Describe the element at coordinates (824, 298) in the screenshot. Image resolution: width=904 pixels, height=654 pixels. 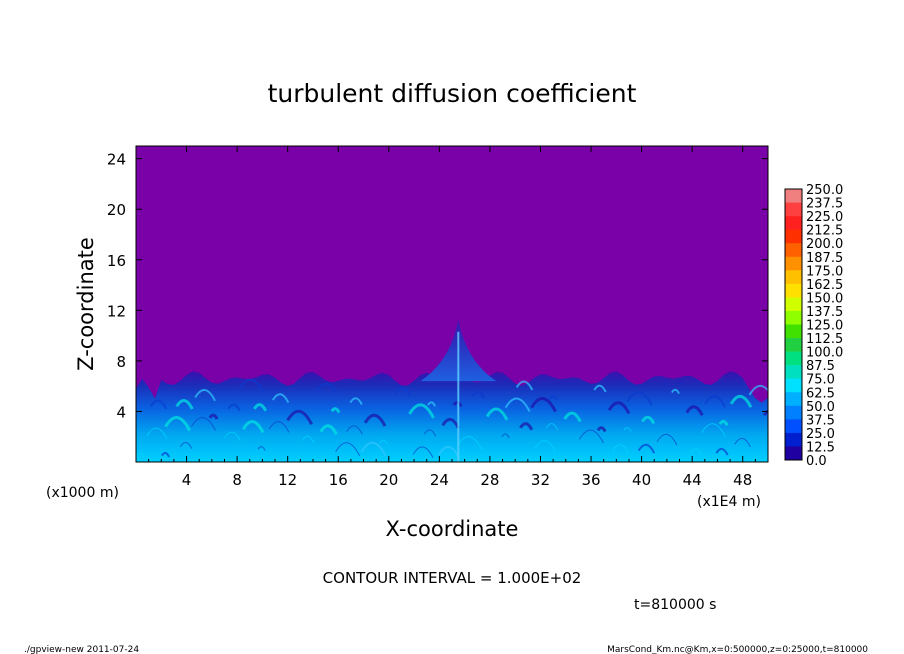
I see `colorbar-label: 150.0` at that location.